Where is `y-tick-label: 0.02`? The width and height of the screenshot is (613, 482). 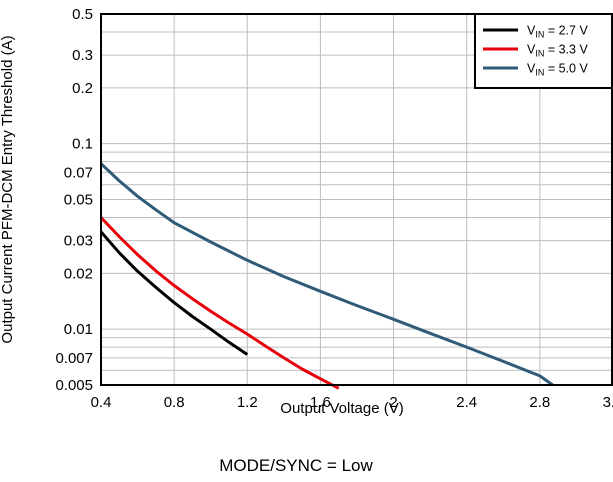
y-tick-label: 0.02 is located at coordinates (78, 273).